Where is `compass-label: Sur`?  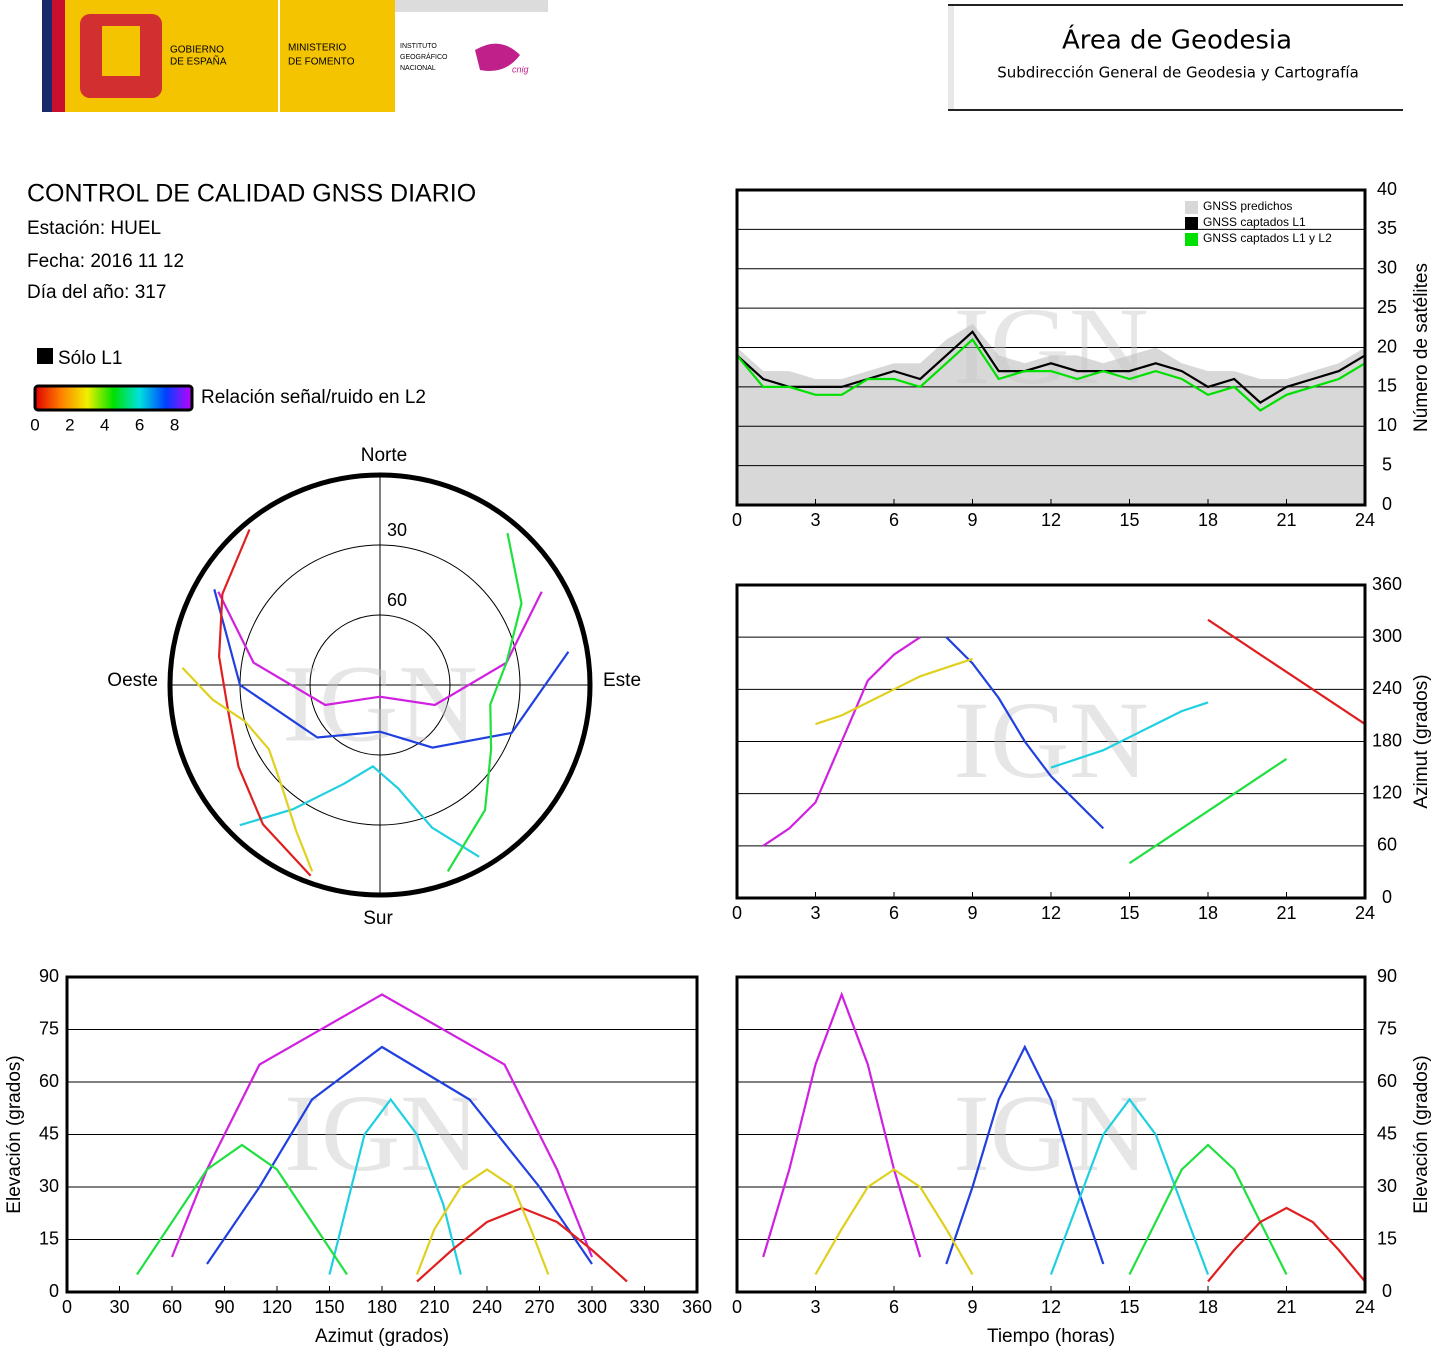
compass-label: Sur is located at coordinates (378, 918).